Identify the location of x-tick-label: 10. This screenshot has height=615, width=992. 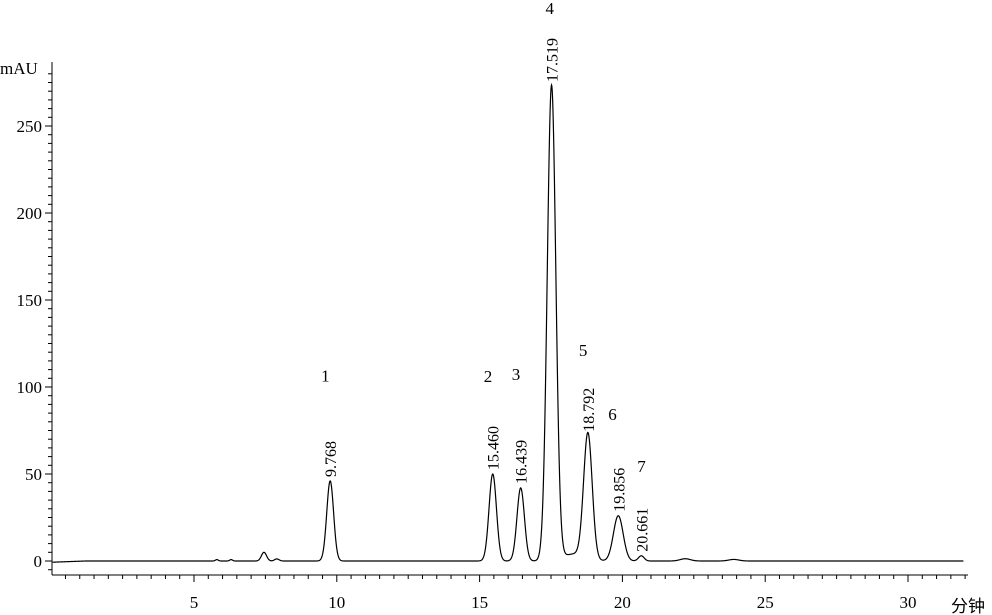
(336, 602).